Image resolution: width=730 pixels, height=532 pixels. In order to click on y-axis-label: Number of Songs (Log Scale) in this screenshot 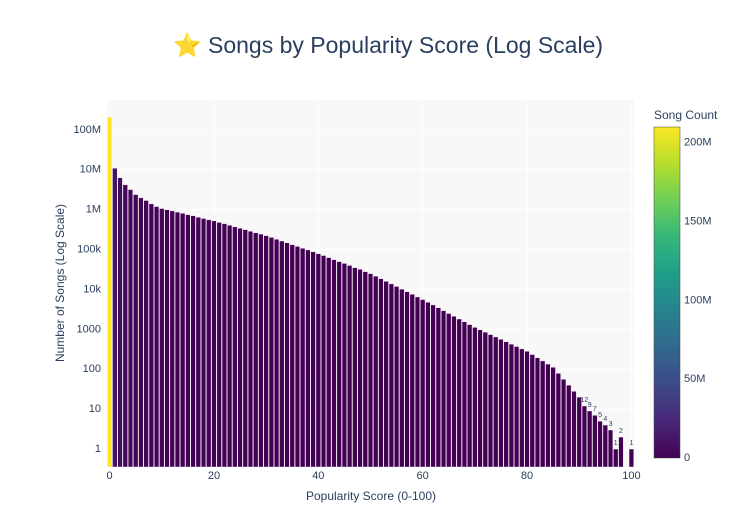, I will do `click(60, 283)`.